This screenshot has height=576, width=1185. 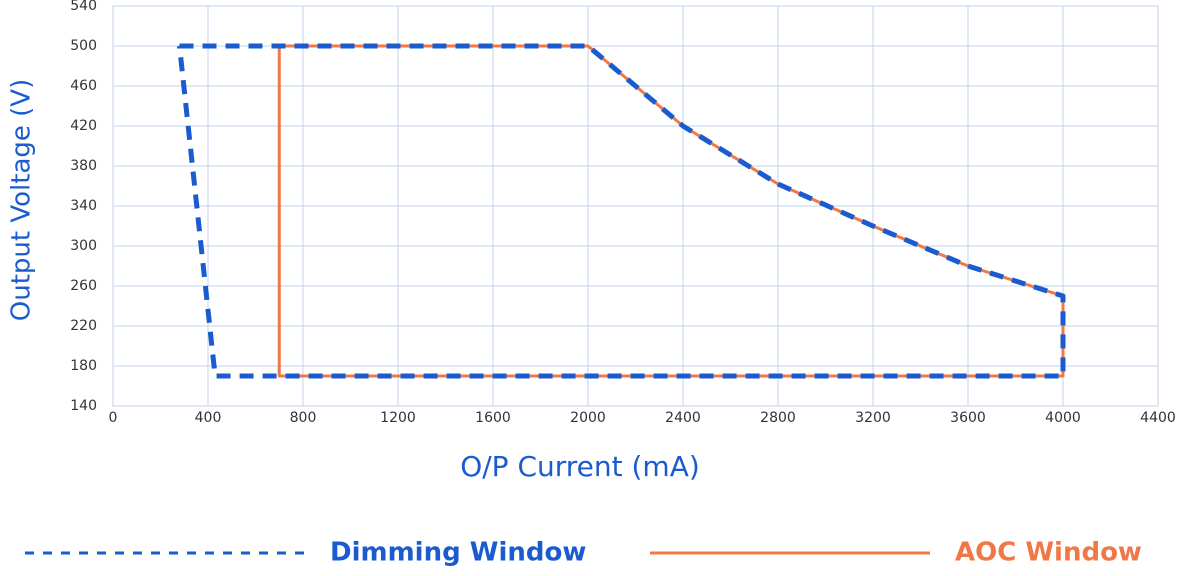 I want to click on y-tick-label: 540, so click(x=83, y=7).